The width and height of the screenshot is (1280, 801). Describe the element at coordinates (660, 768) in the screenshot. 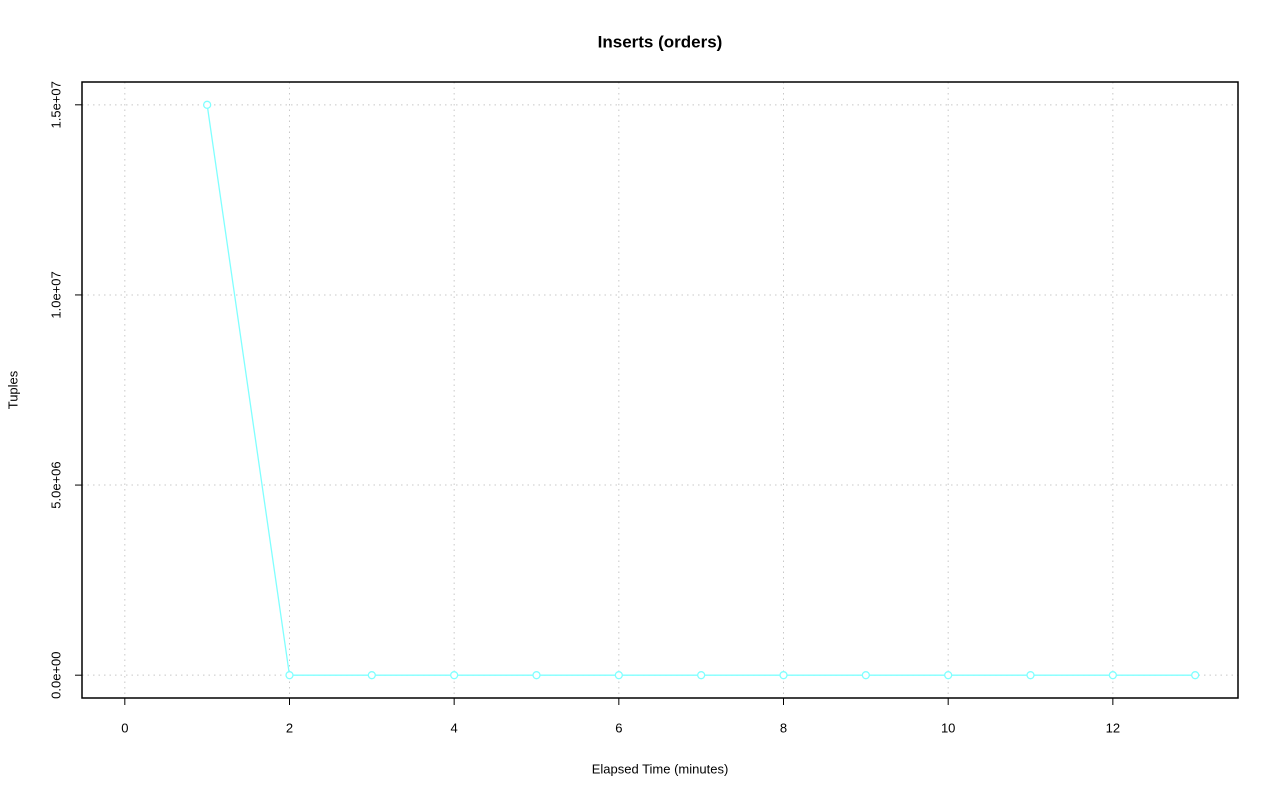

I see `x-axis-label: Elapsed Time (minutes)` at that location.